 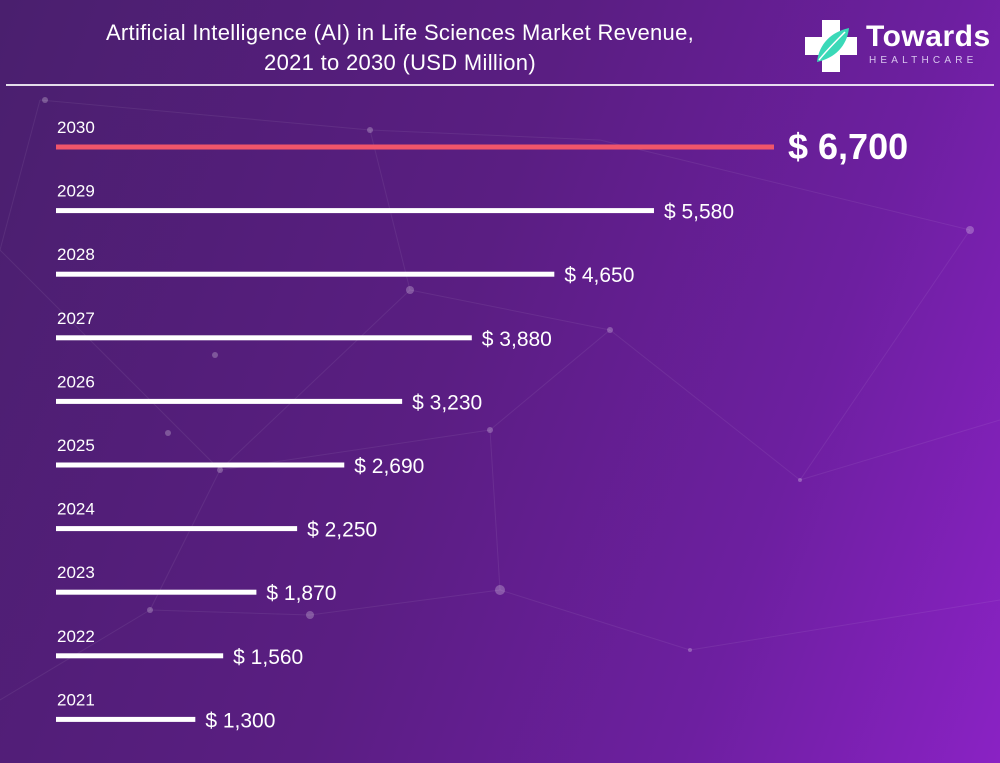 I want to click on value-label-2028: $ 4,650, so click(x=599, y=275).